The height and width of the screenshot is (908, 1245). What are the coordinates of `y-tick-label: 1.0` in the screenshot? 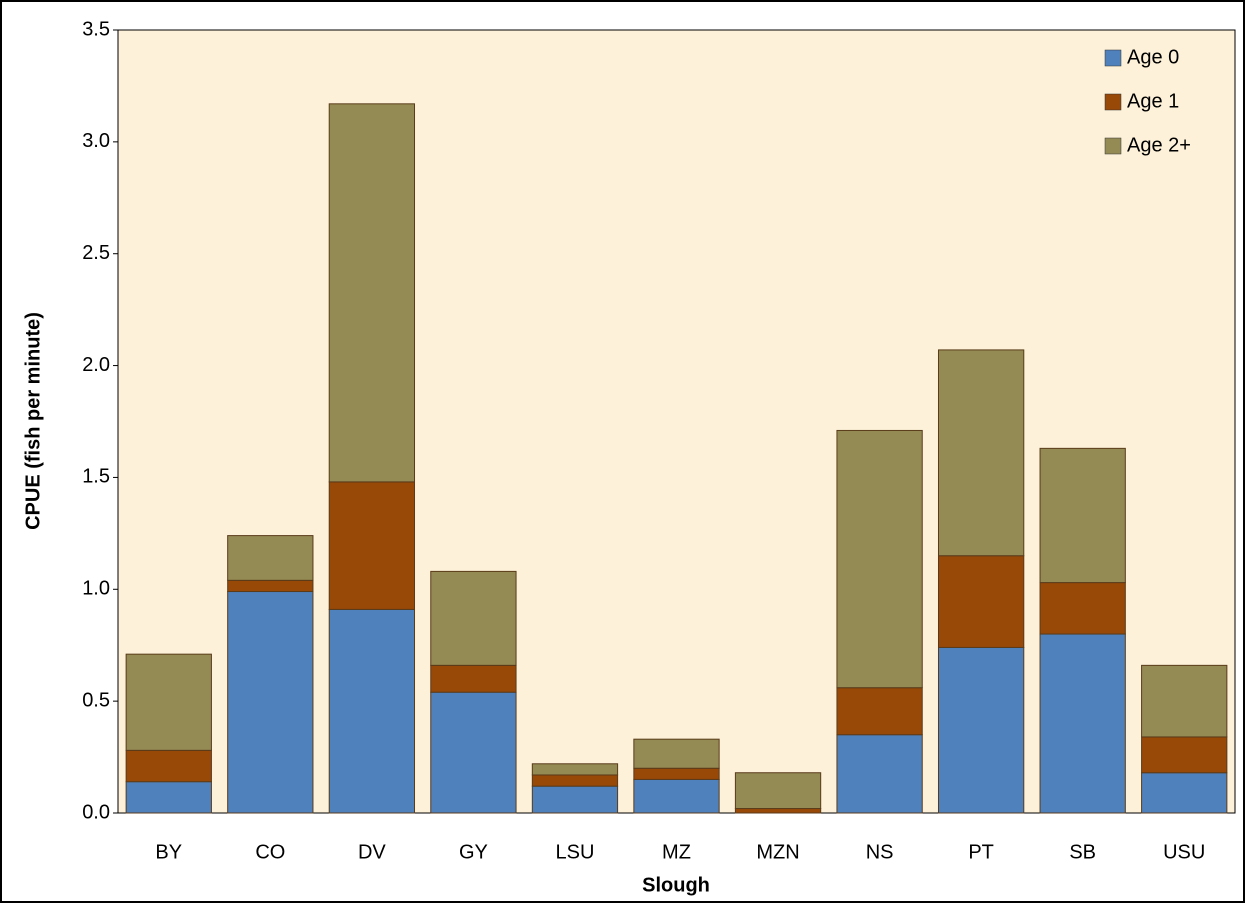 It's located at (96, 589).